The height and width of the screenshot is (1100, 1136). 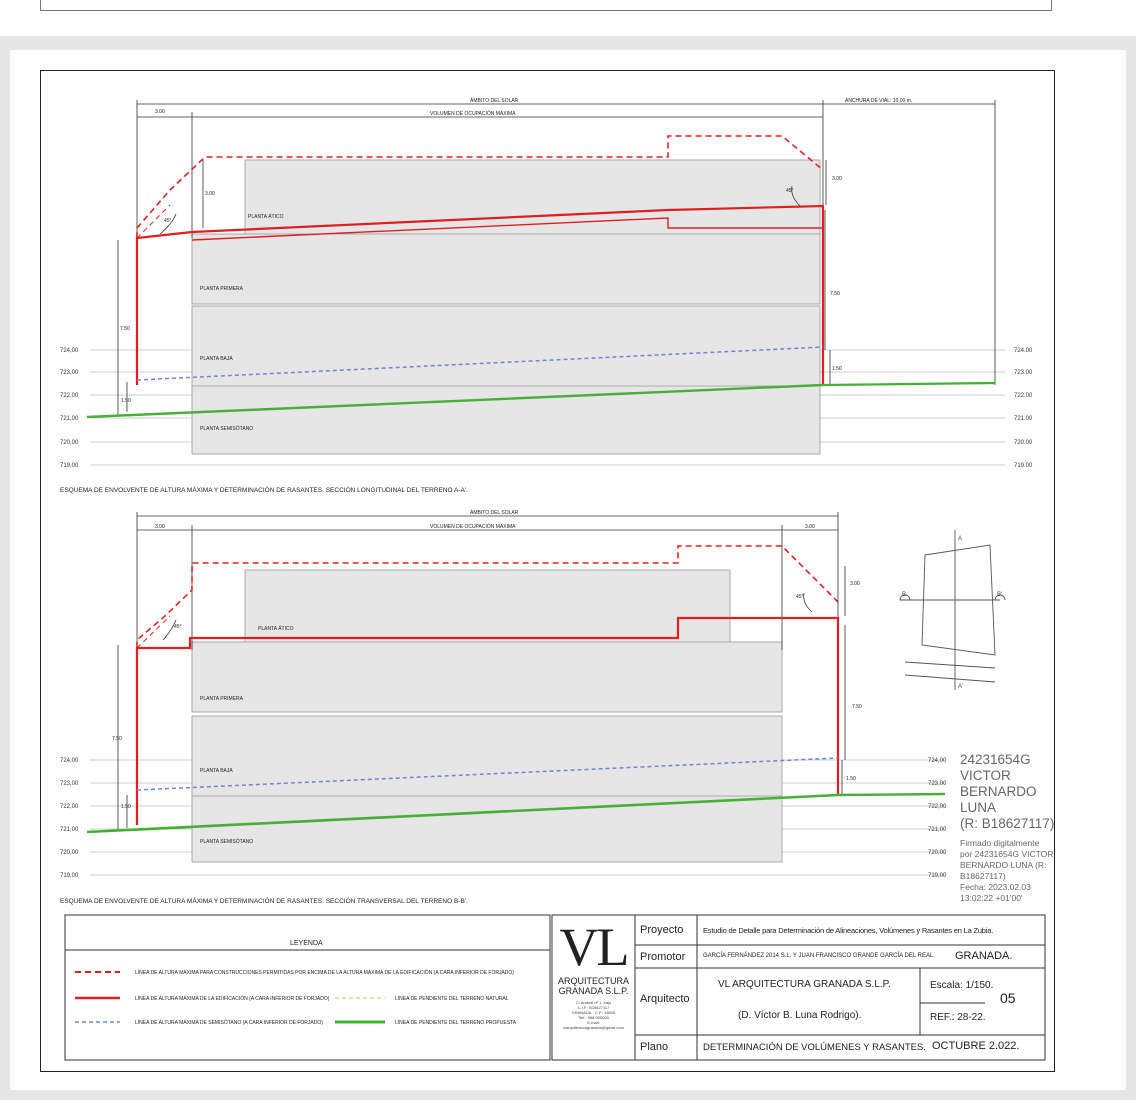 I want to click on volumen-label-b: VOLUMEN DE OCUPACIÓN MÁXIMA, so click(x=473, y=526).